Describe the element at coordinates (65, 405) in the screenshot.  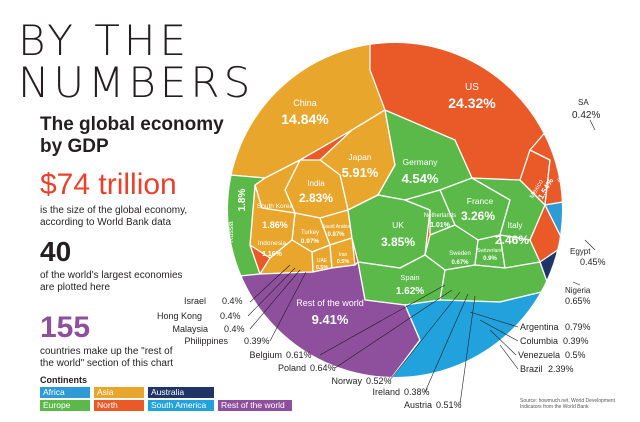
I see `legend-item-europe: Europe` at that location.